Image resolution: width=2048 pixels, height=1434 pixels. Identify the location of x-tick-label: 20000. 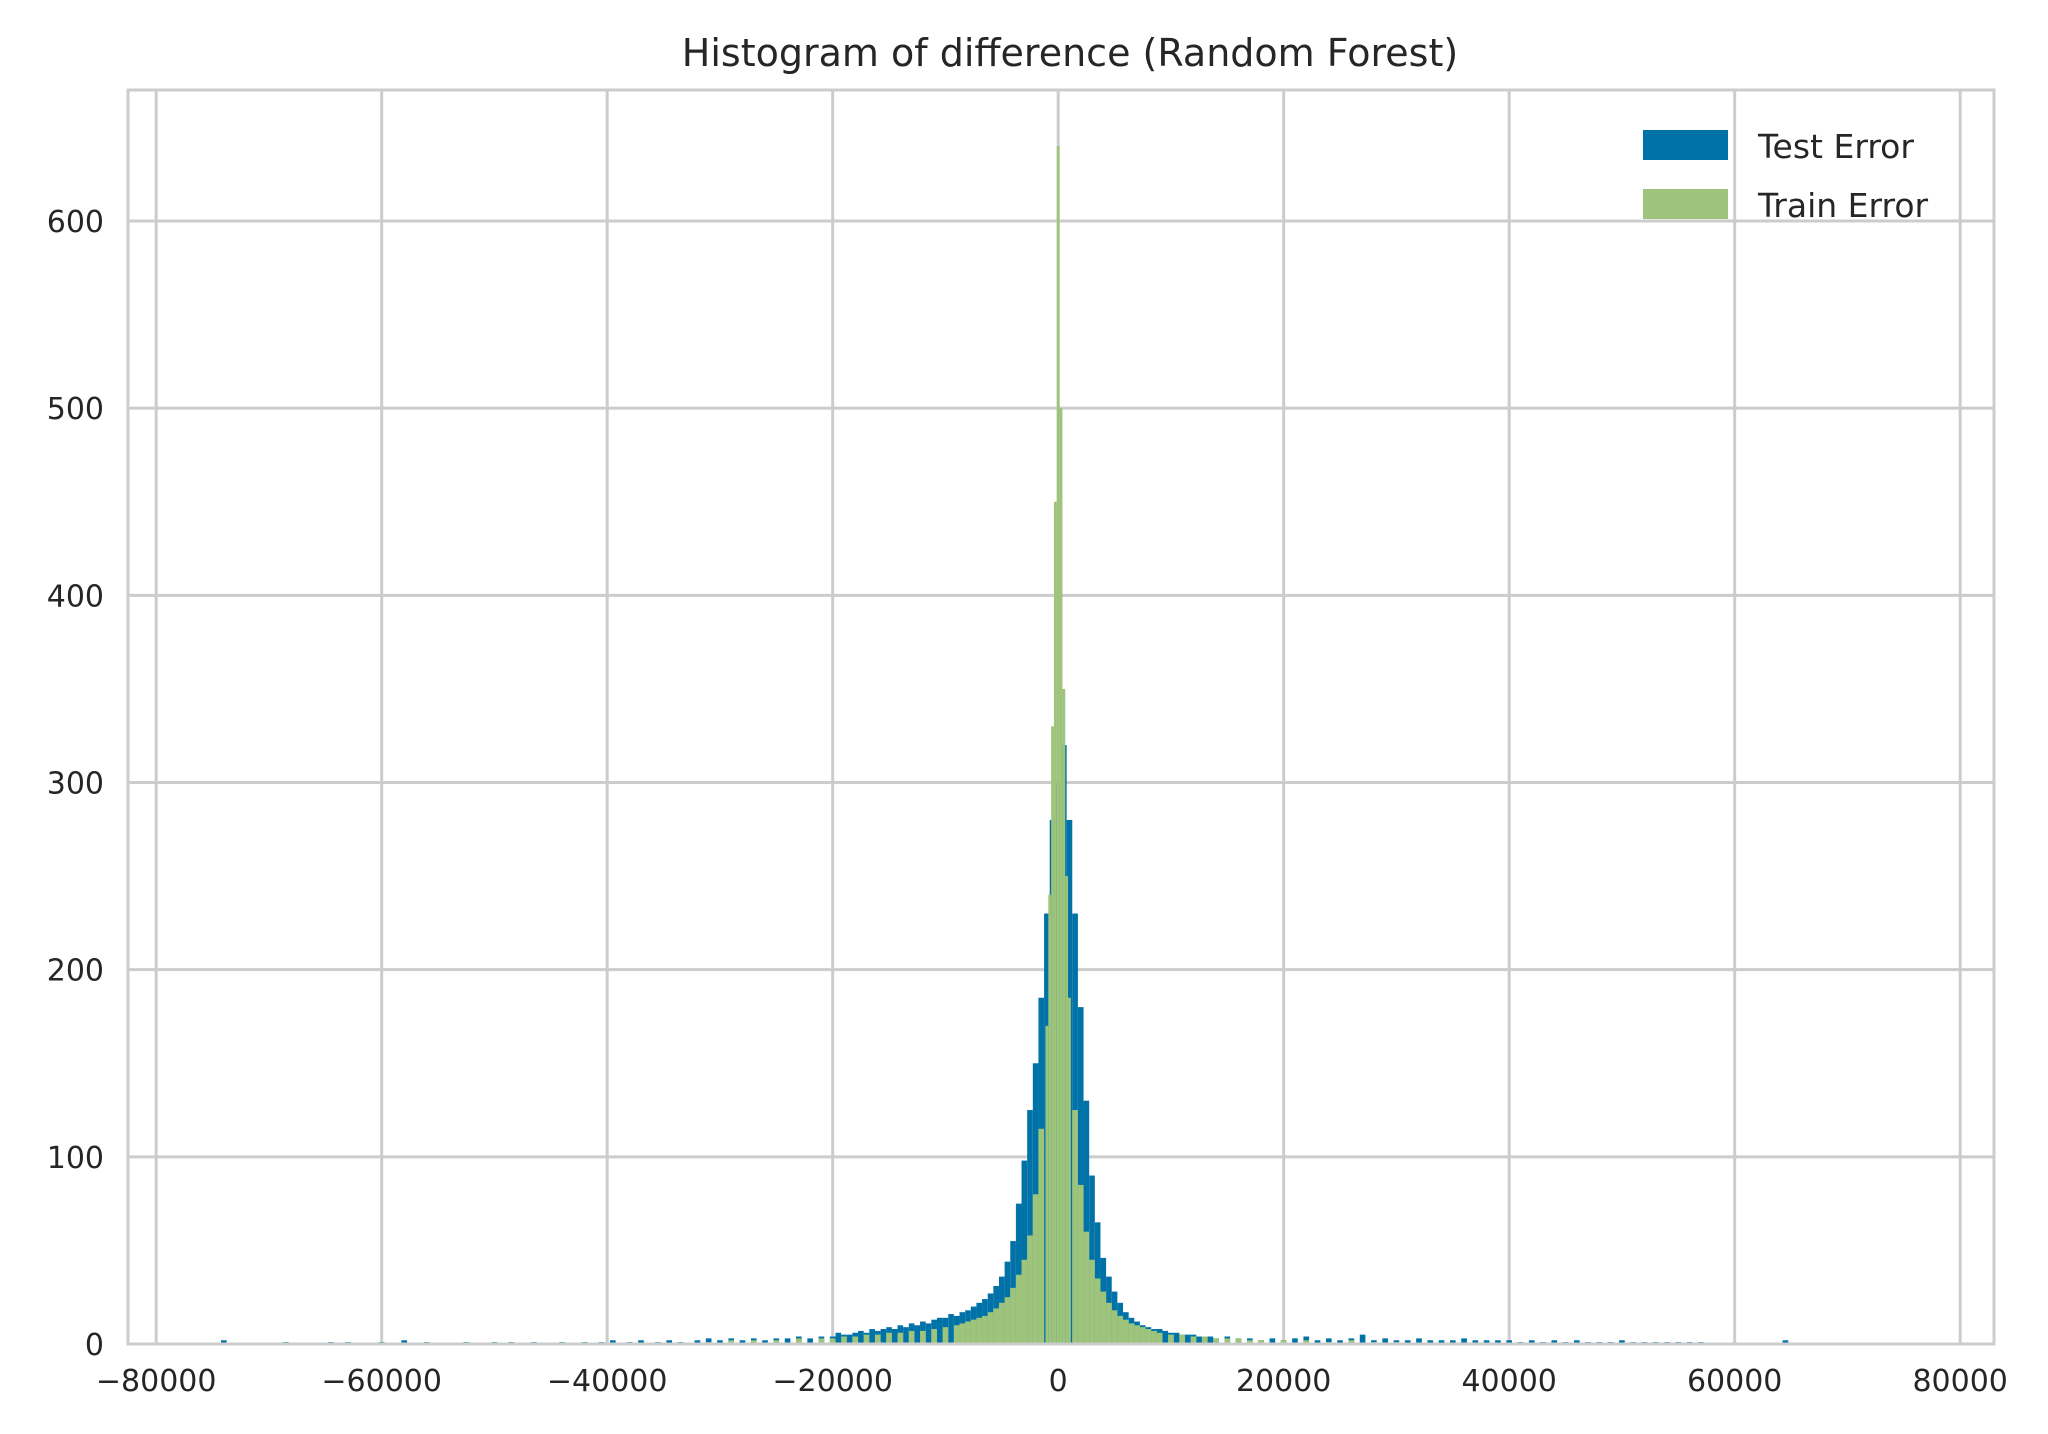
(1283, 1381).